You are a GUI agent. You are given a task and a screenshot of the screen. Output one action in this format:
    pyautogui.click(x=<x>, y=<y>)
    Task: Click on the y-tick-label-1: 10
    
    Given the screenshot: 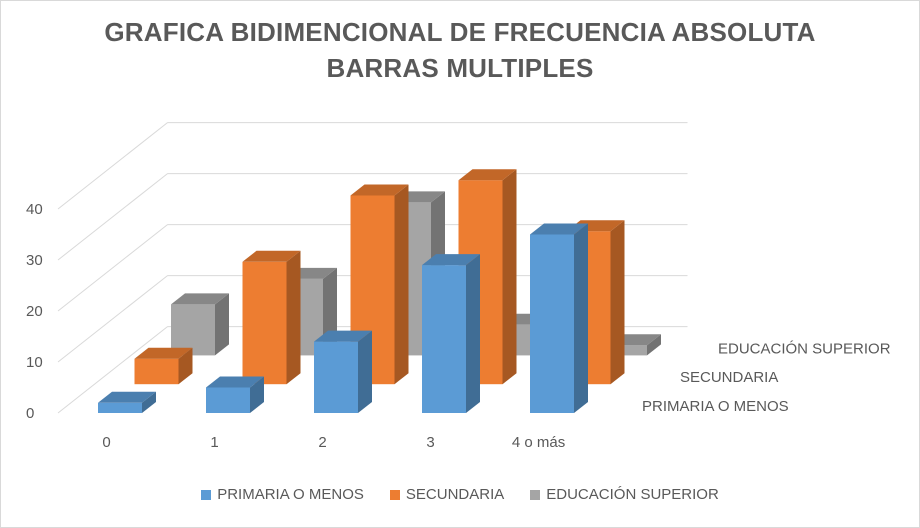 What is the action you would take?
    pyautogui.click(x=34, y=362)
    